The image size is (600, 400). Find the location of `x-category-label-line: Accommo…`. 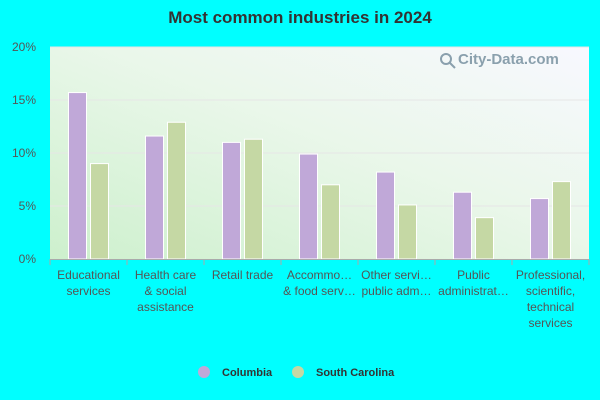

x-category-label-line: Accommo… is located at coordinates (319, 275).